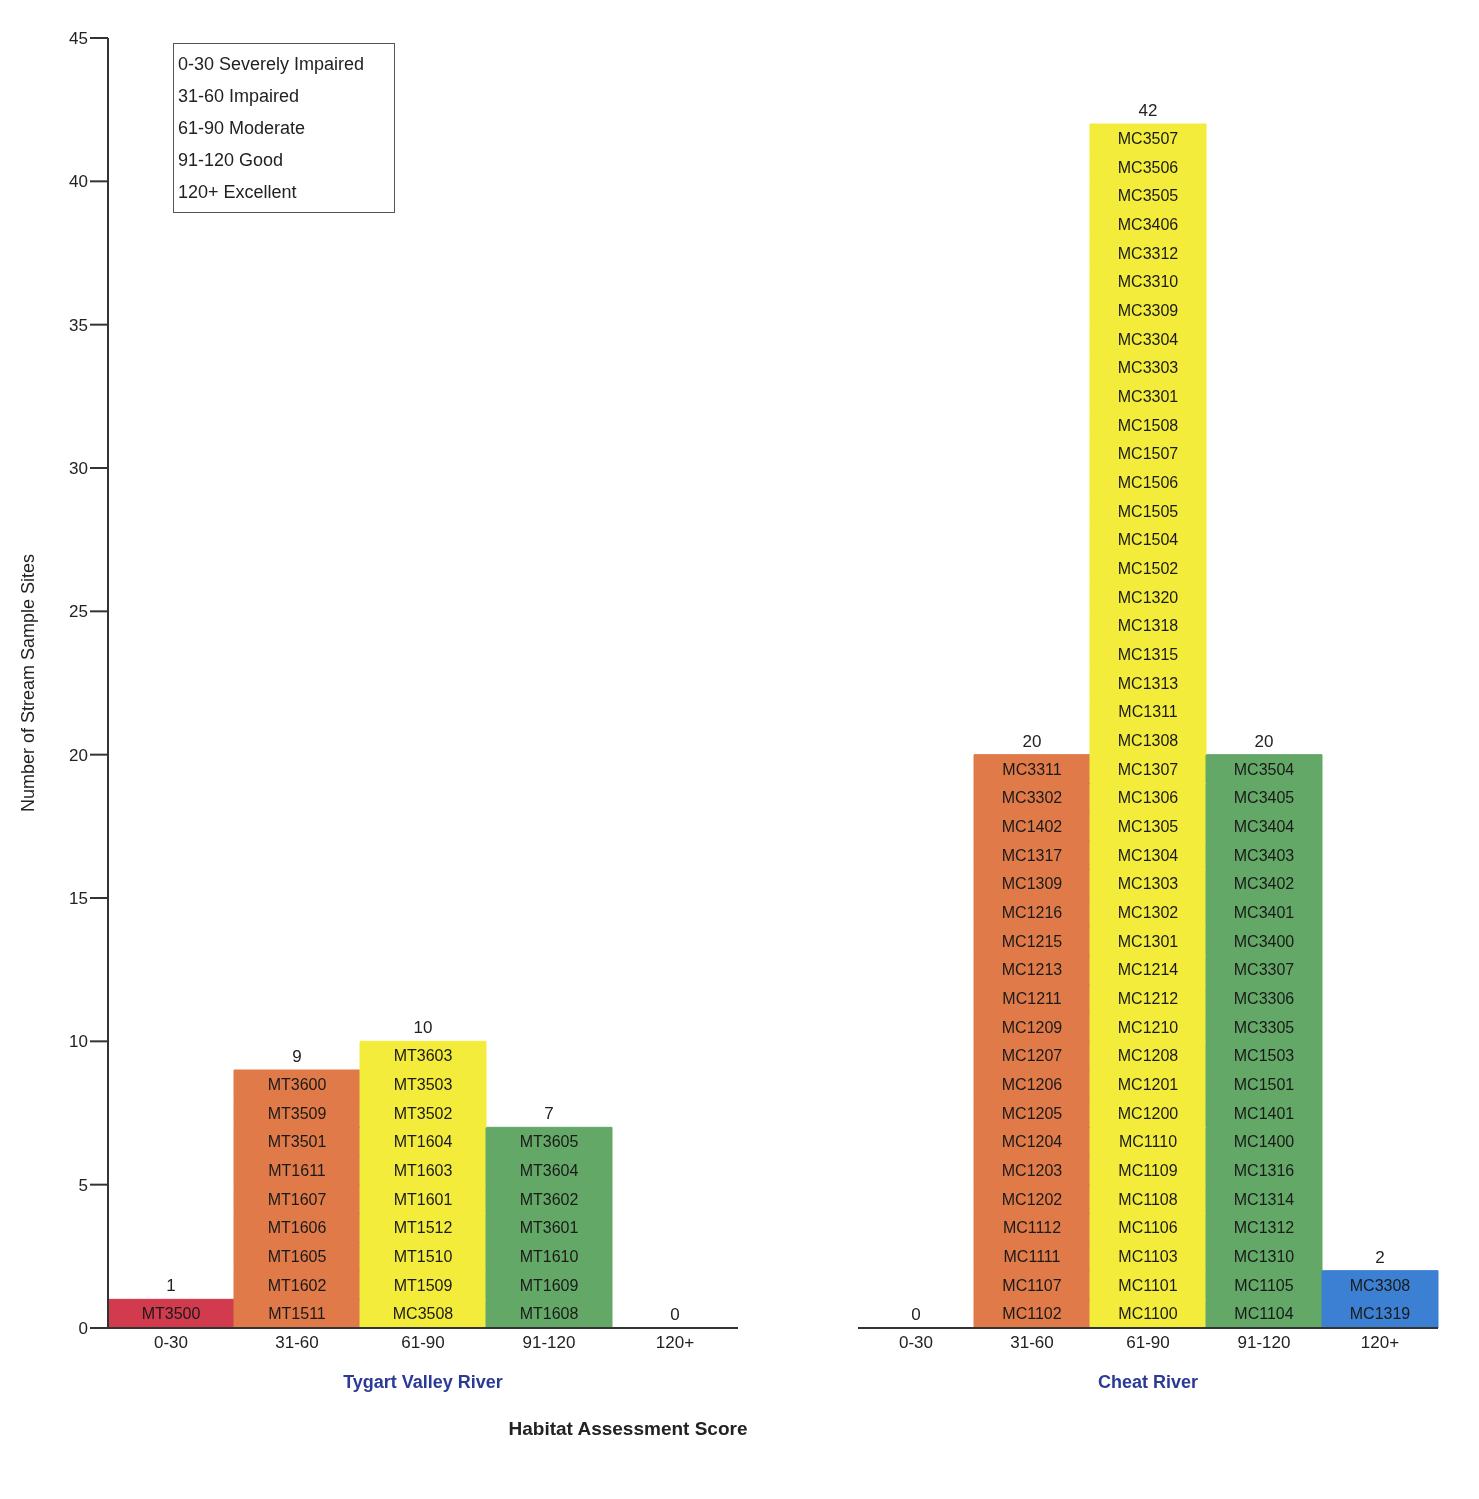  Describe the element at coordinates (1032, 970) in the screenshot. I see `data-label: MC1213` at that location.